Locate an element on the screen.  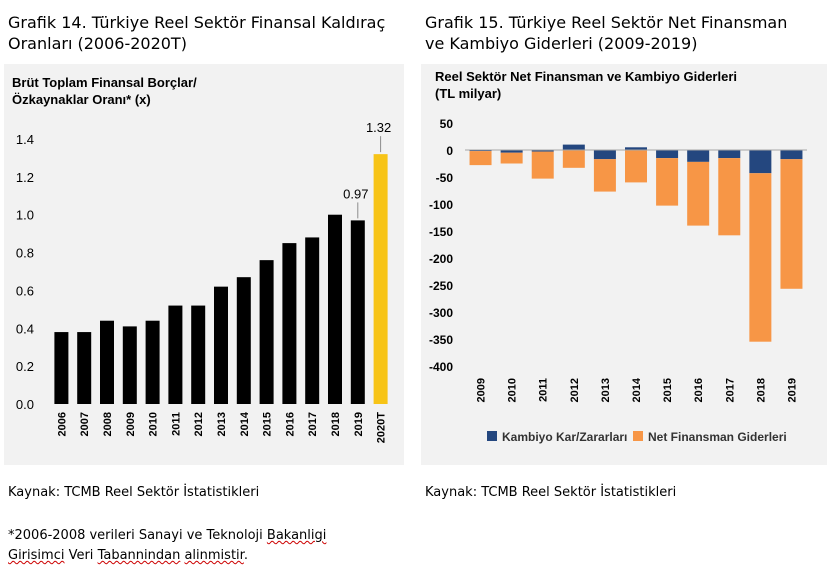
footnote-text-flagged: Bakanligi is located at coordinates (296, 535).